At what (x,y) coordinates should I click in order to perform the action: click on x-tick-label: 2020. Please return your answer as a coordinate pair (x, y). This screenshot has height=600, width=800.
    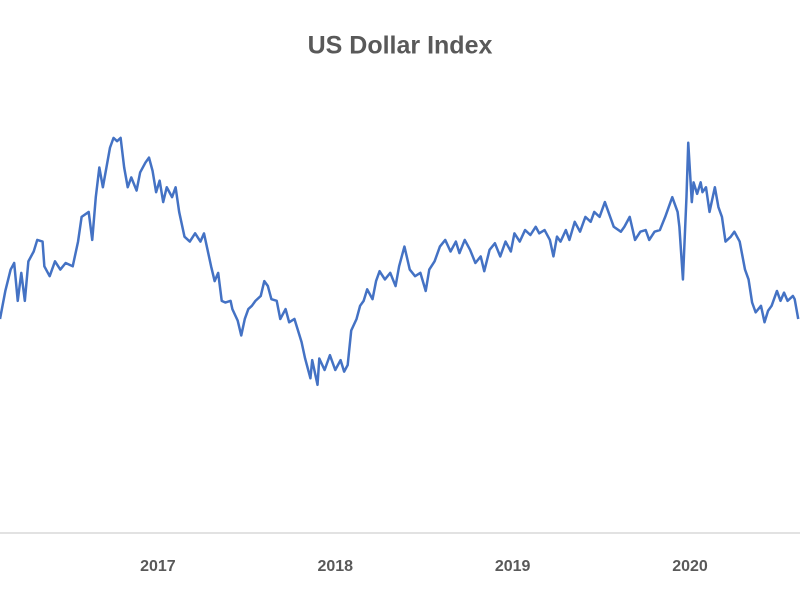
    Looking at the image, I should click on (690, 566).